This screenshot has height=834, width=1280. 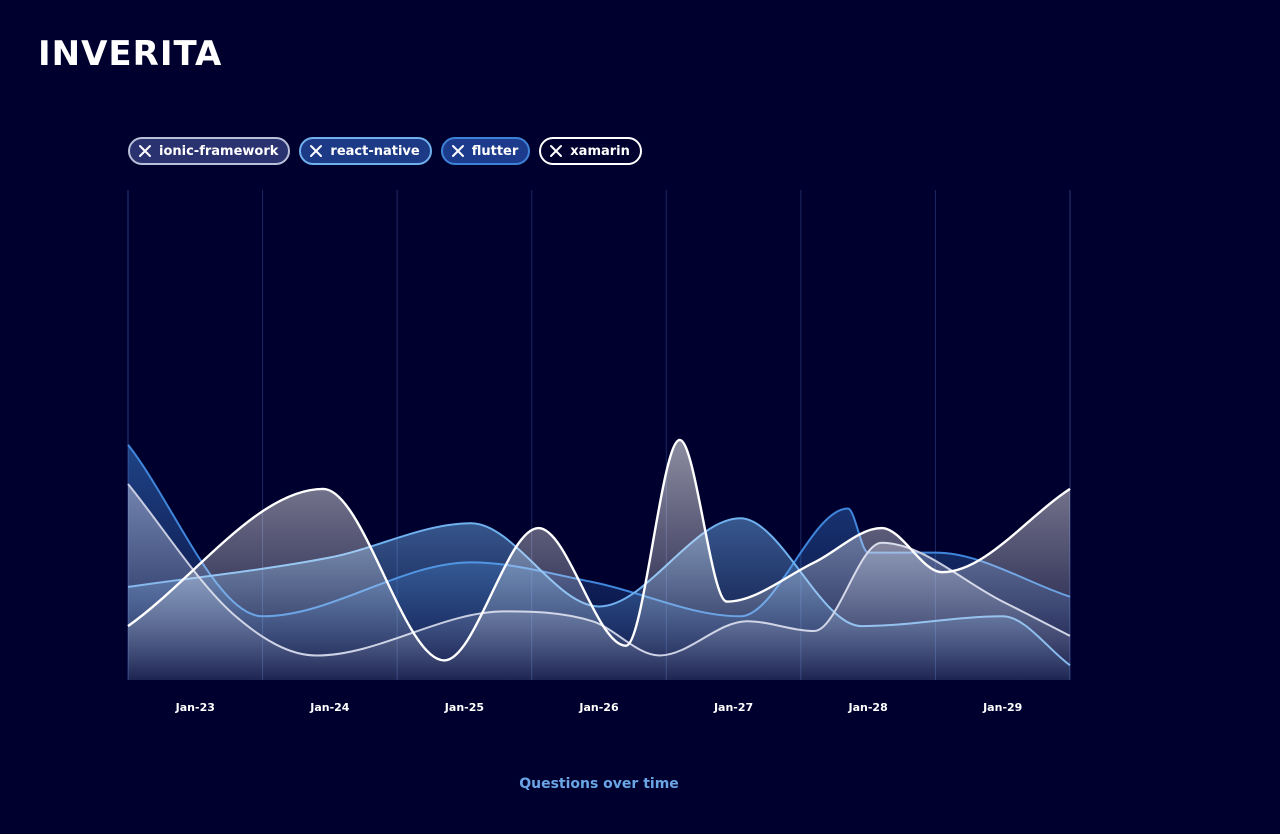 I want to click on filter-chip-react-native: react-native, so click(x=365, y=151).